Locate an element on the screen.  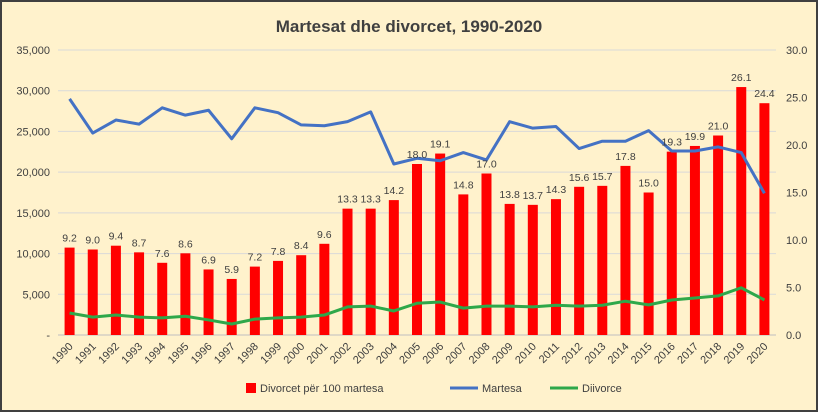
right-axis-tick-label: 30.0 is located at coordinates (796, 51).